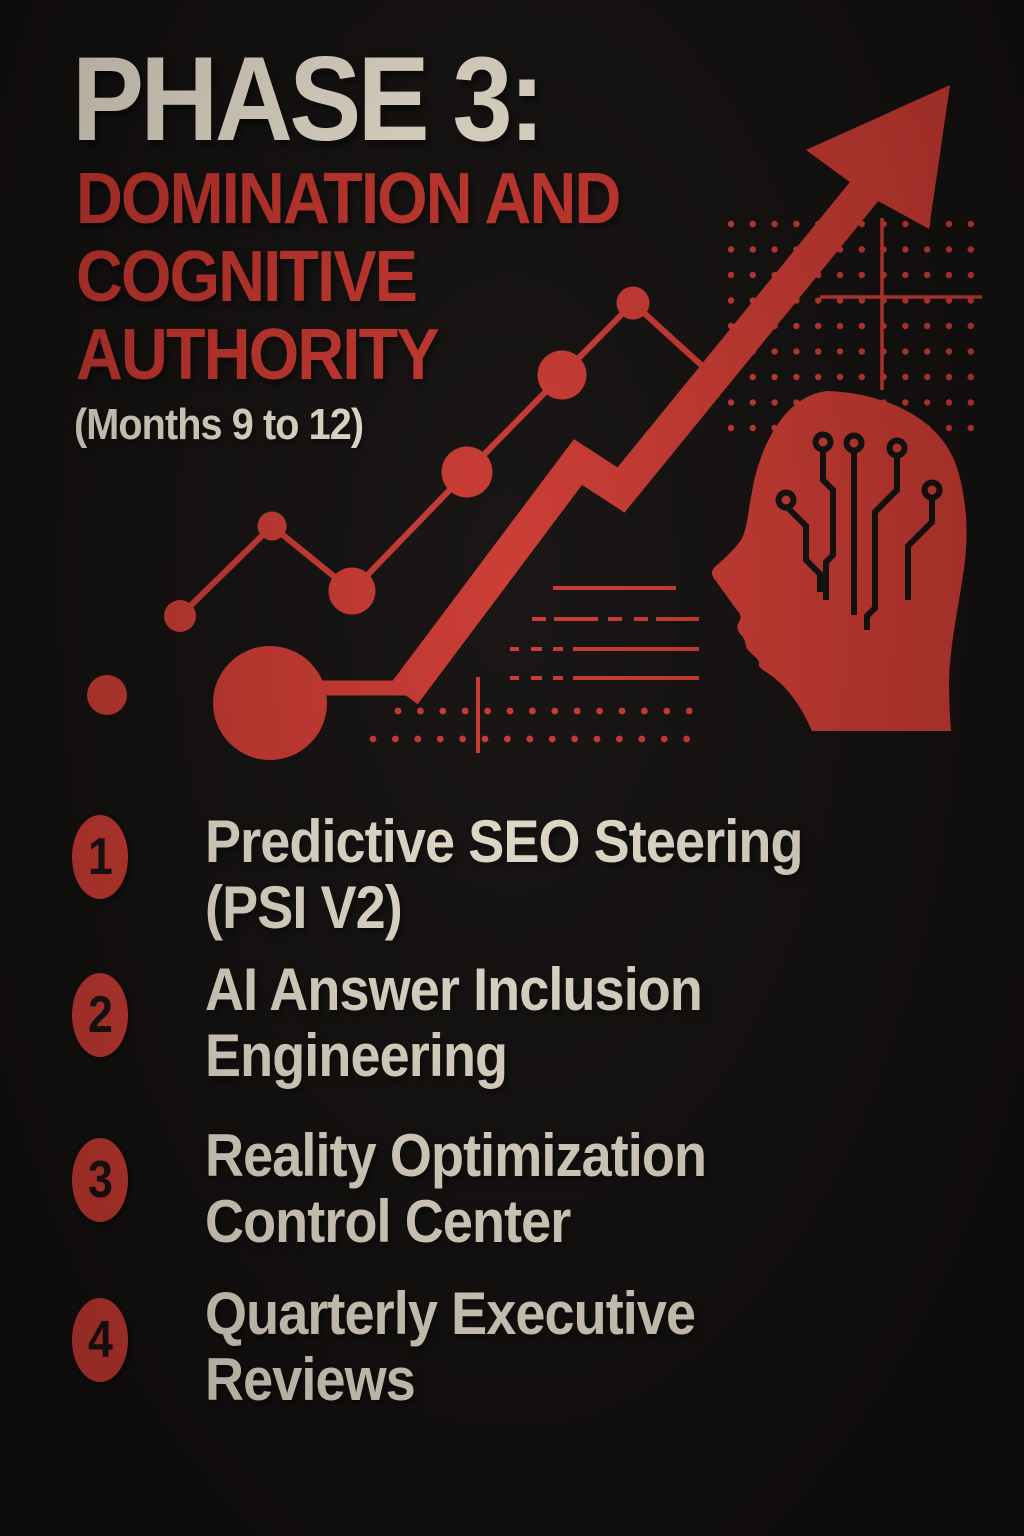  I want to click on item-4-label: Quarterly Executive Reviews, so click(450, 1346).